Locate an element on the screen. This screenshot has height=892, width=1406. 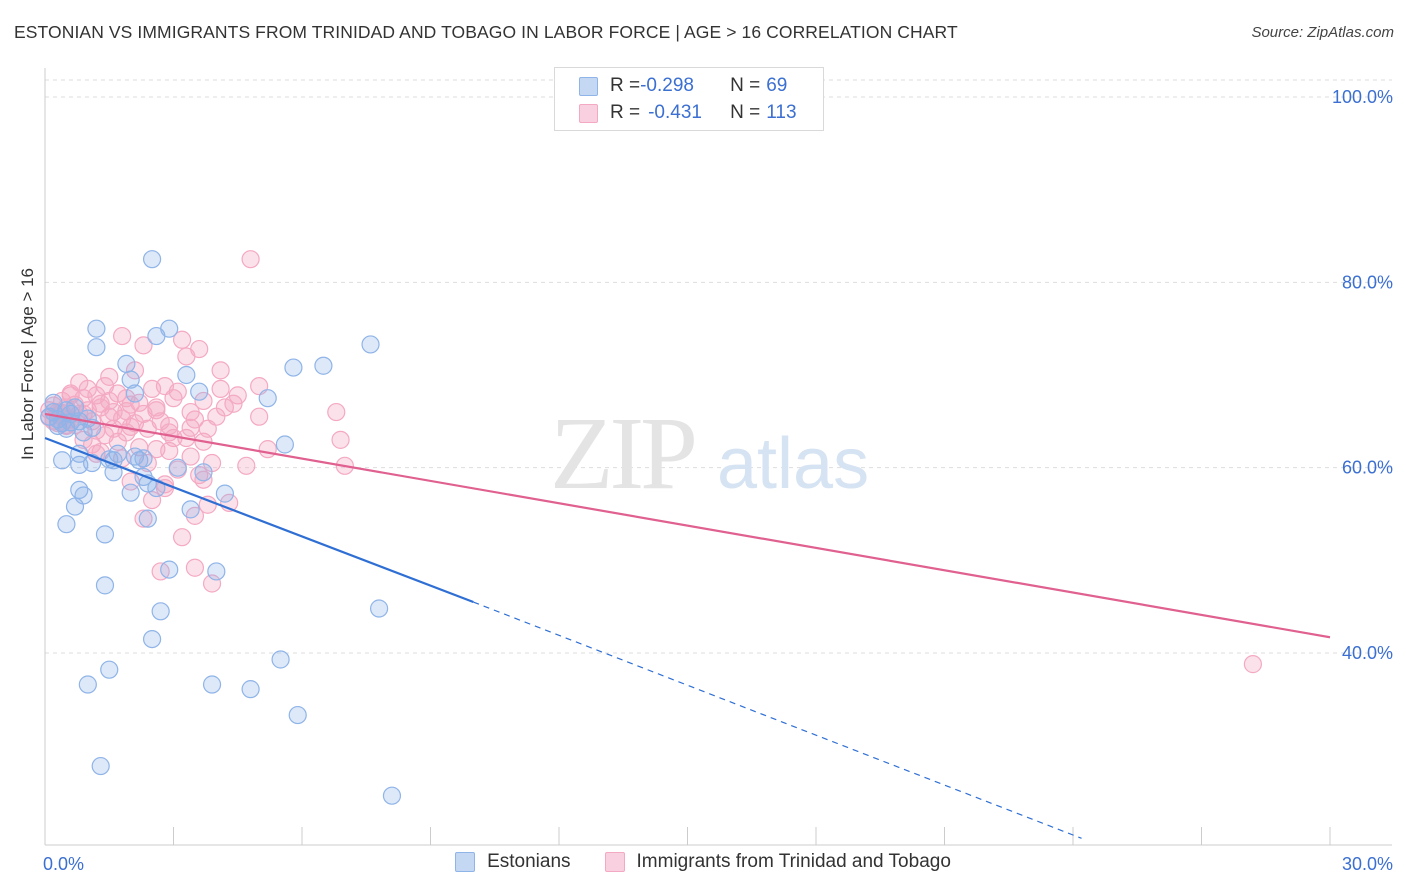
watermark-atlas: atlas is located at coordinates (793, 464).